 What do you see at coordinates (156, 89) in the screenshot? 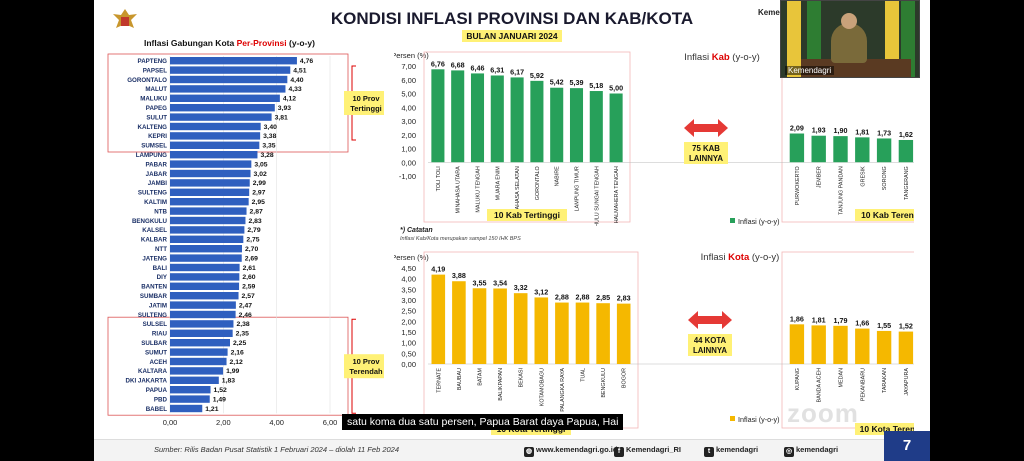
I see `province-label: MALUT` at bounding box center [156, 89].